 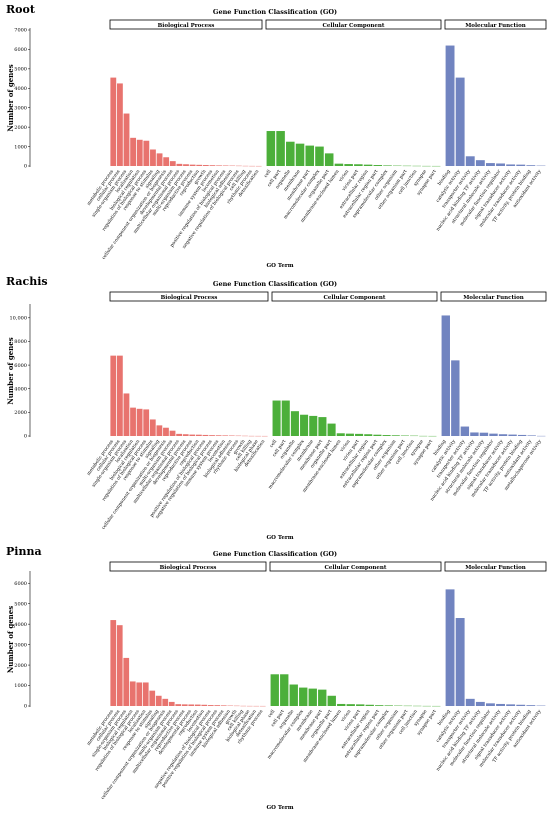 What do you see at coordinates (19, 319) in the screenshot?
I see `y-tick-label: 10,000` at bounding box center [19, 319].